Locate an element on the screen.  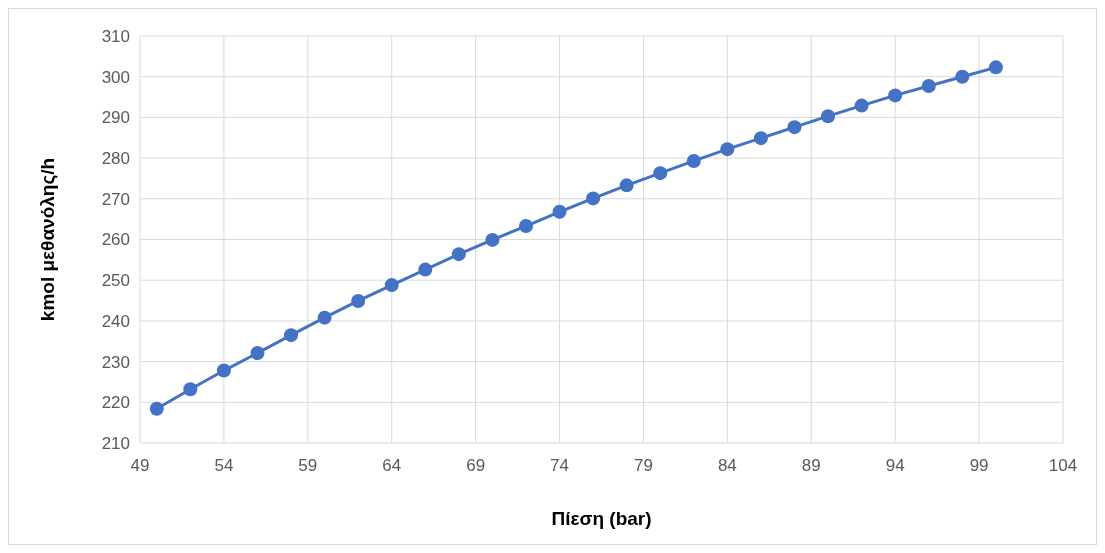
x-tick-label: 79 is located at coordinates (643, 465).